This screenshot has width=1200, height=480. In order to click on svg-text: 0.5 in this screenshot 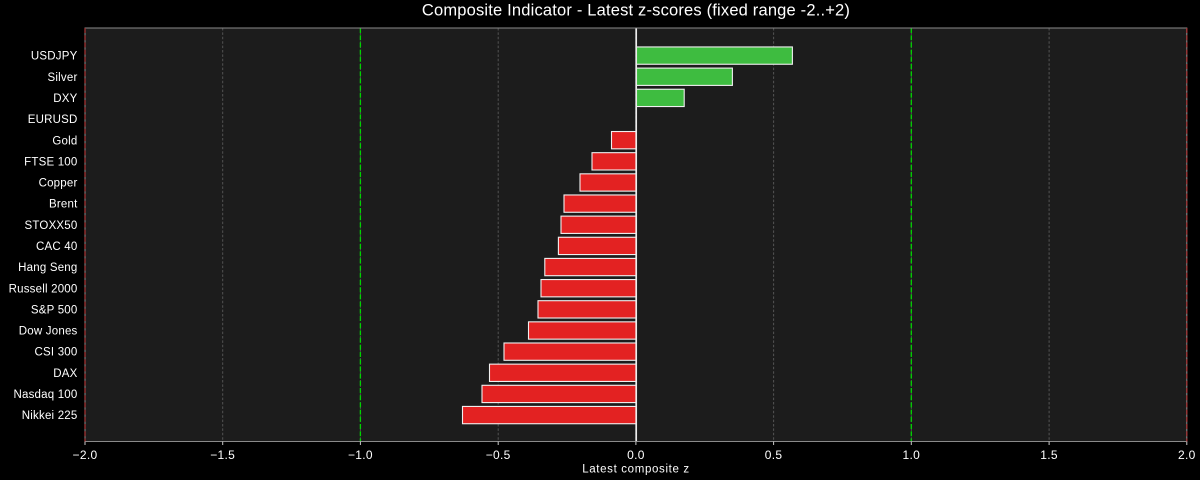, I will do `click(774, 455)`.